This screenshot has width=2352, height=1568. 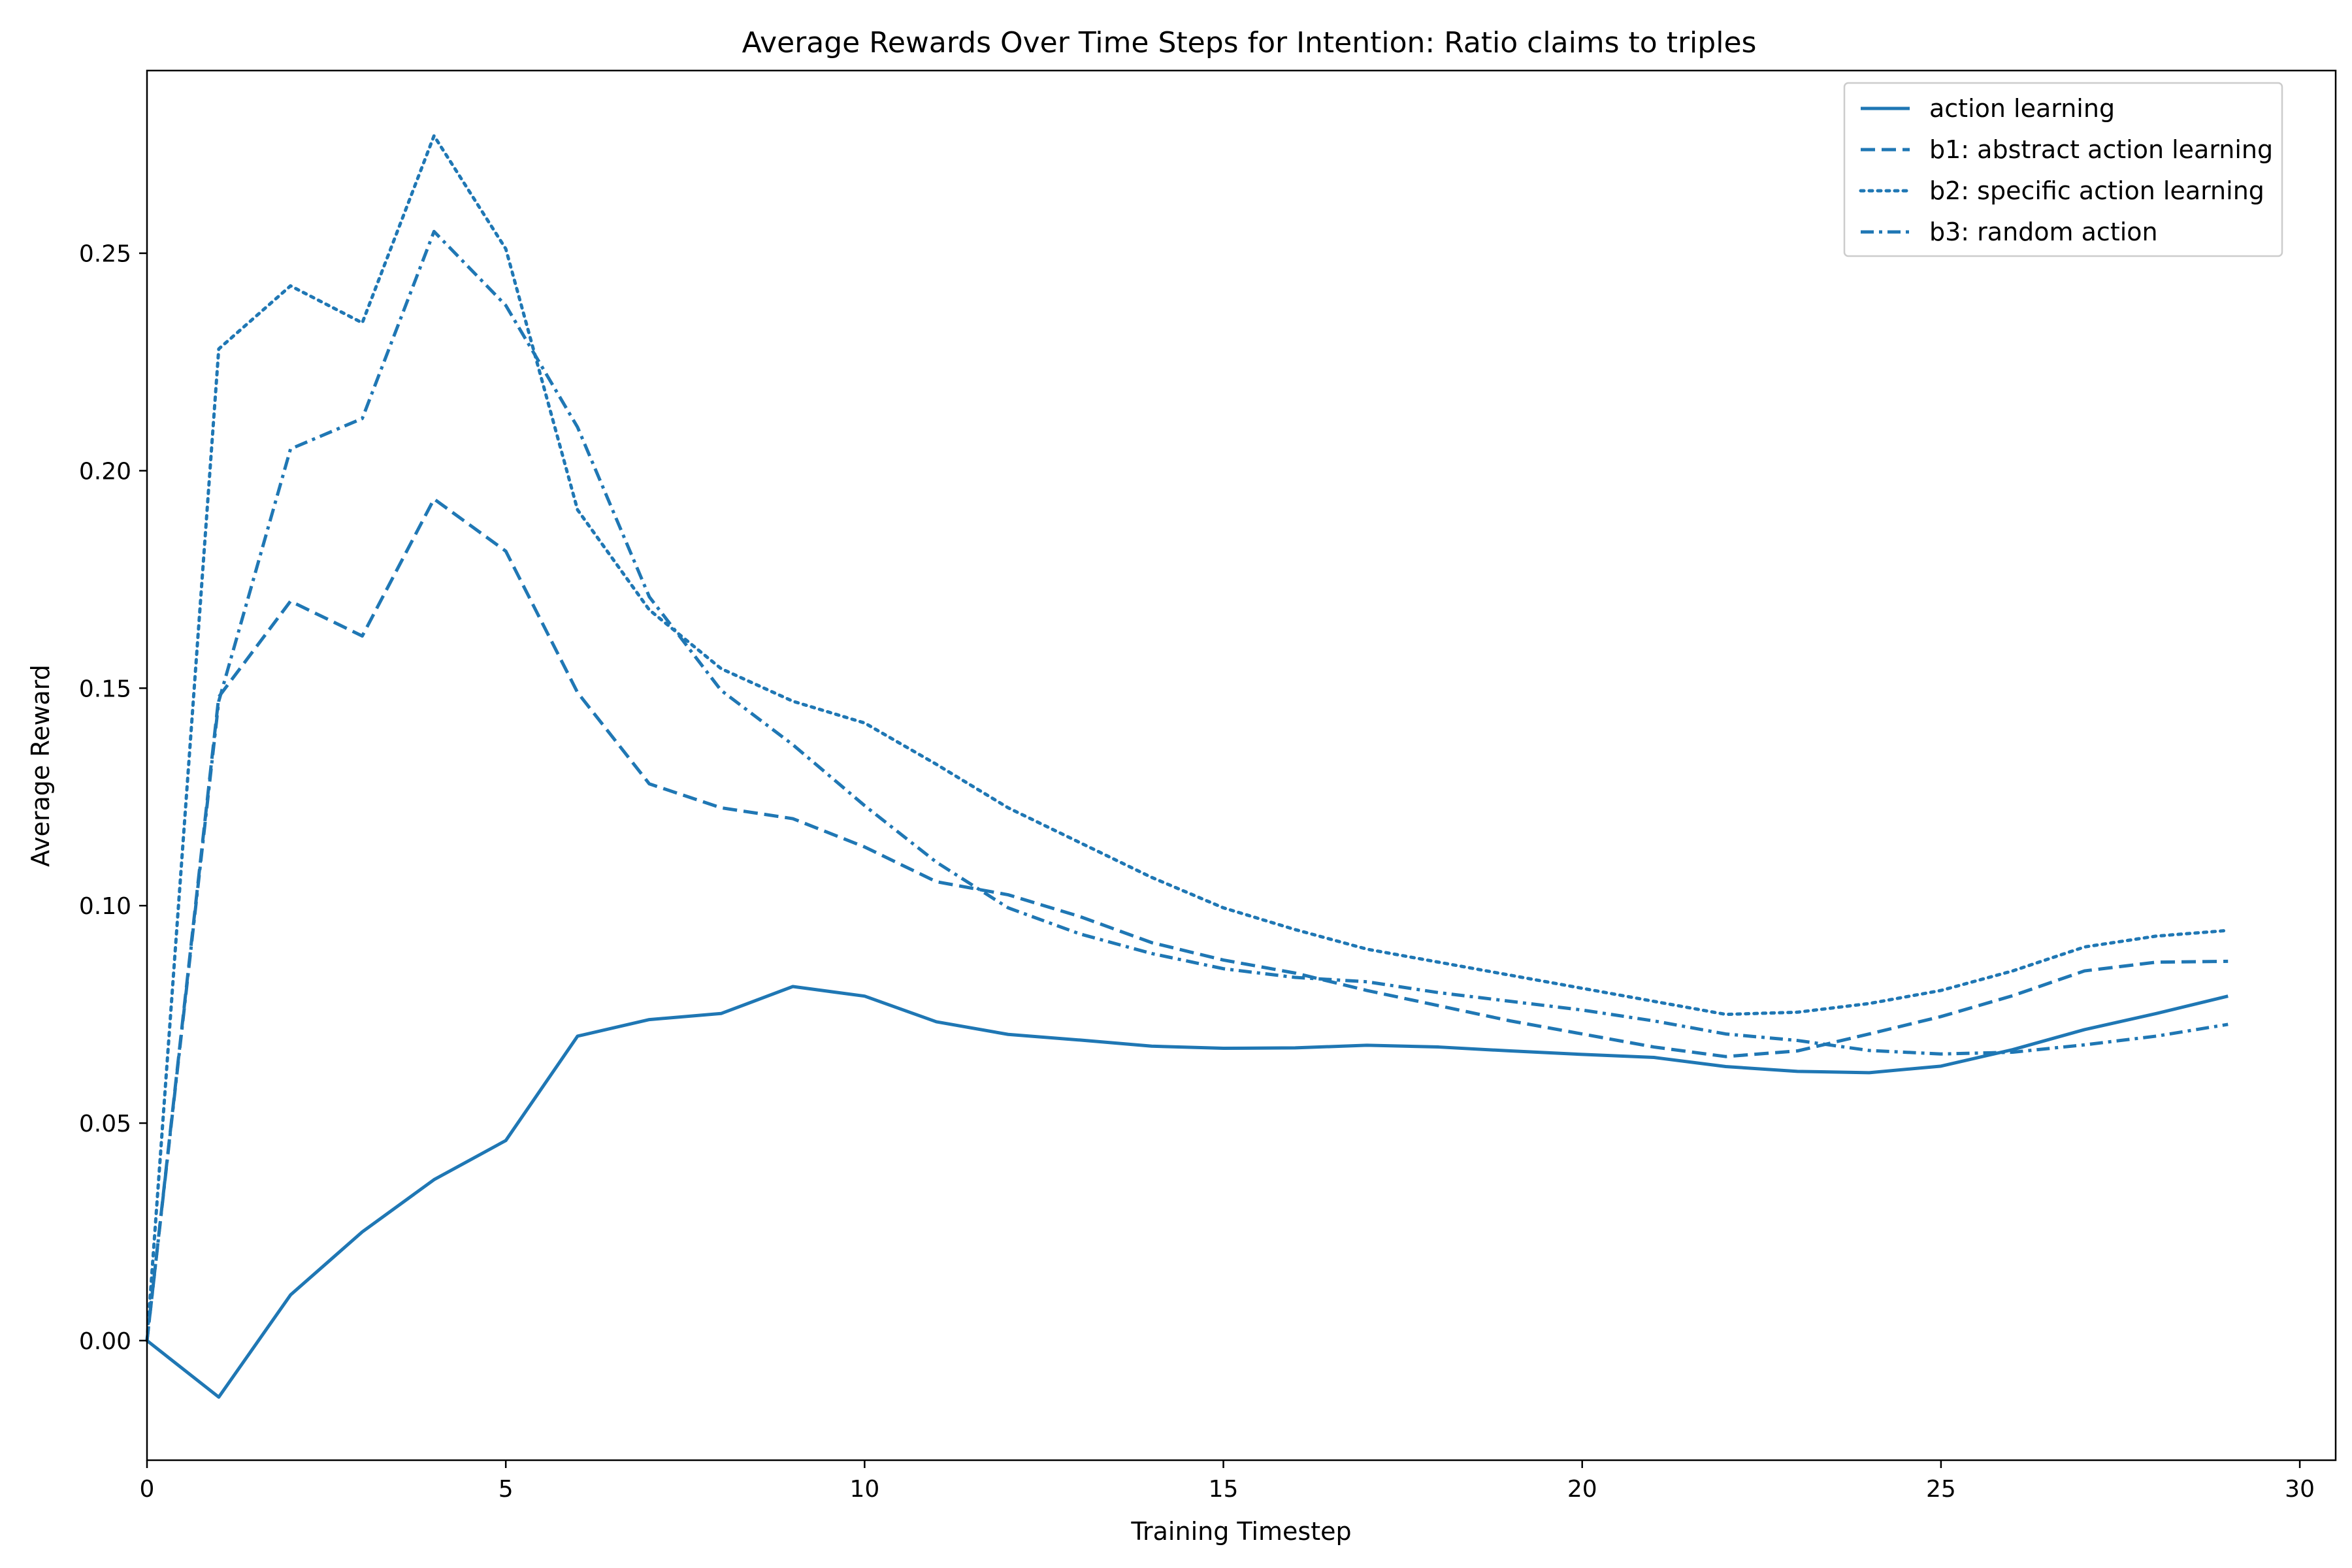 What do you see at coordinates (2043, 232) in the screenshot?
I see `legend-label-b3-random-action: b3: random action` at bounding box center [2043, 232].